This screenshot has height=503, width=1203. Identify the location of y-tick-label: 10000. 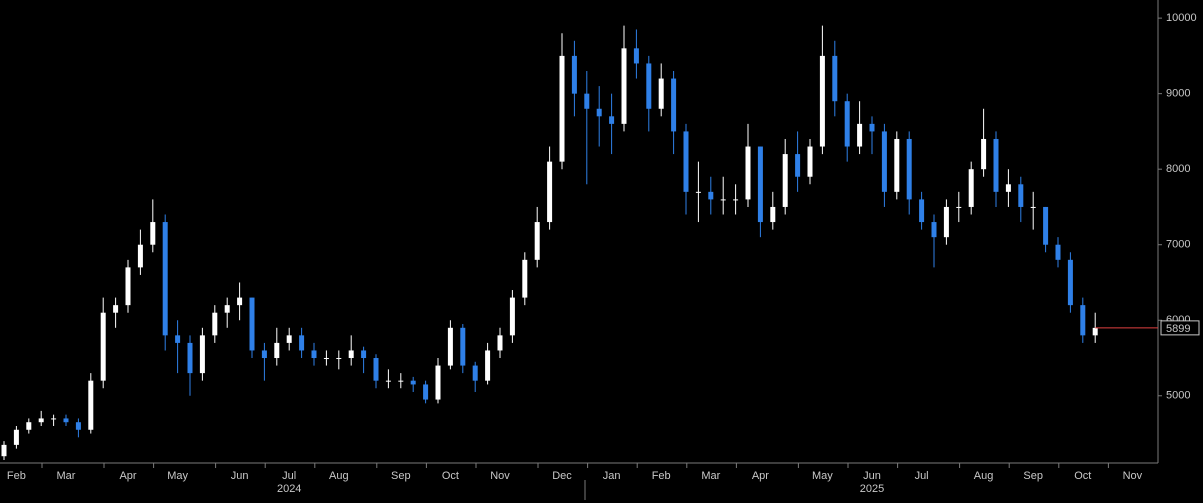
(1181, 18).